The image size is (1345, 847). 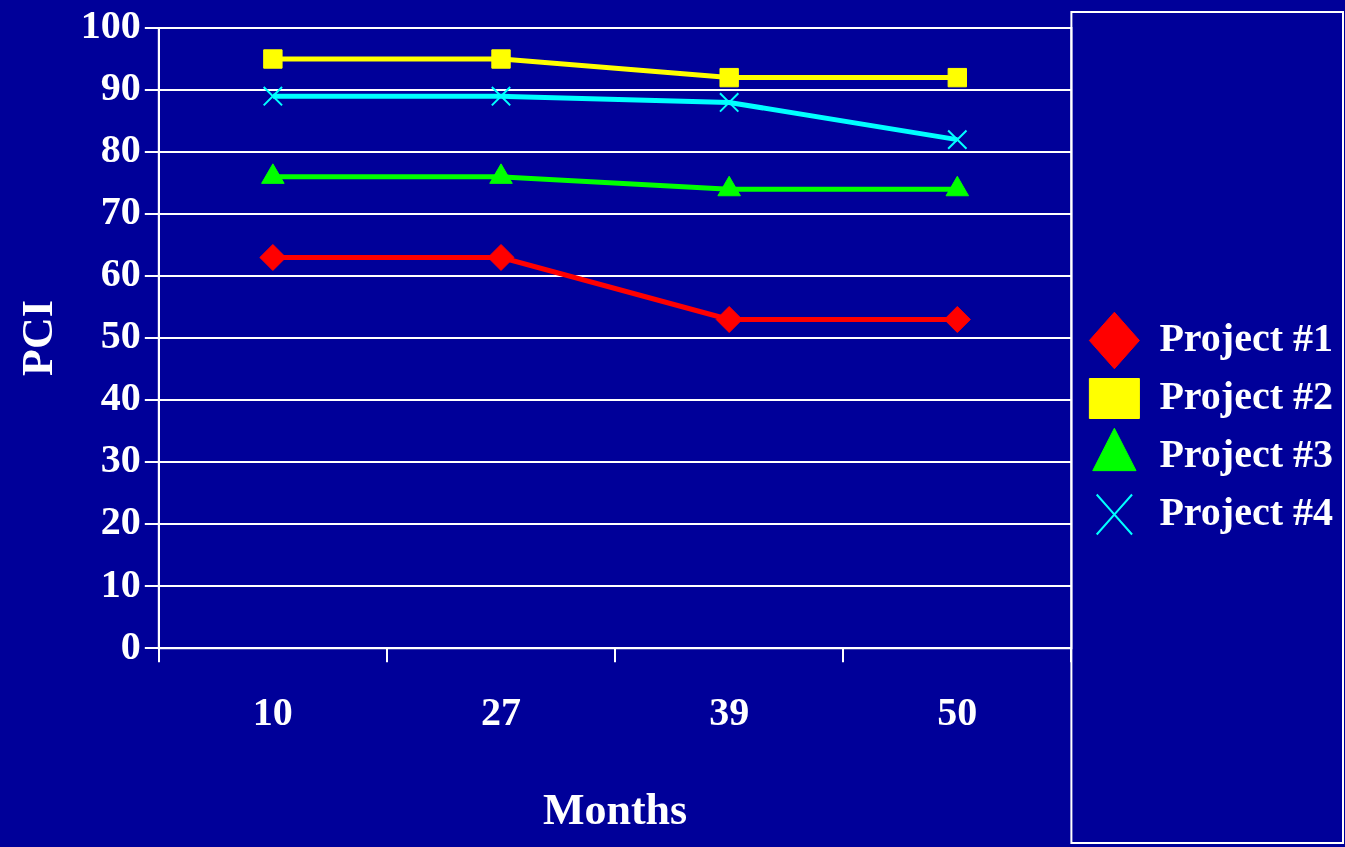 I want to click on legend-label: Project #4, so click(x=1246, y=511).